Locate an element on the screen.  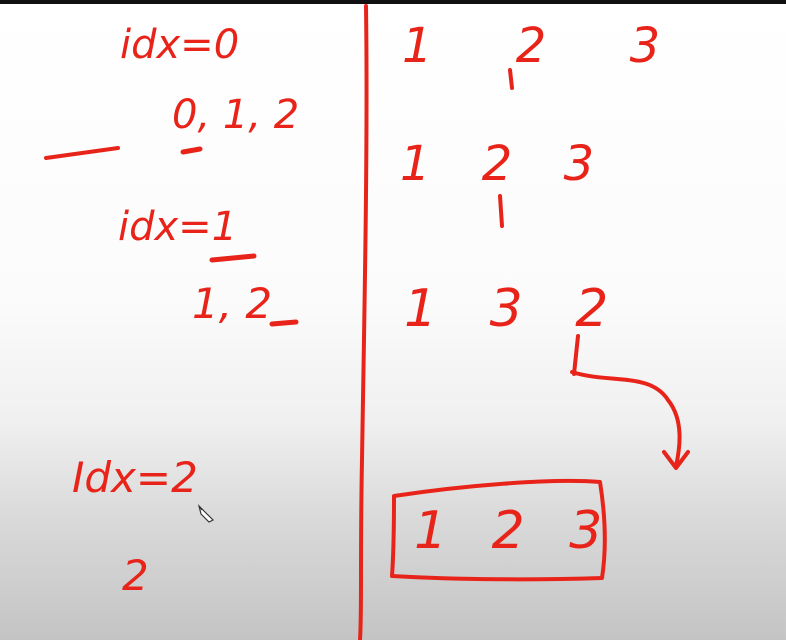
idx1-label: idx=1 is located at coordinates (177, 227).